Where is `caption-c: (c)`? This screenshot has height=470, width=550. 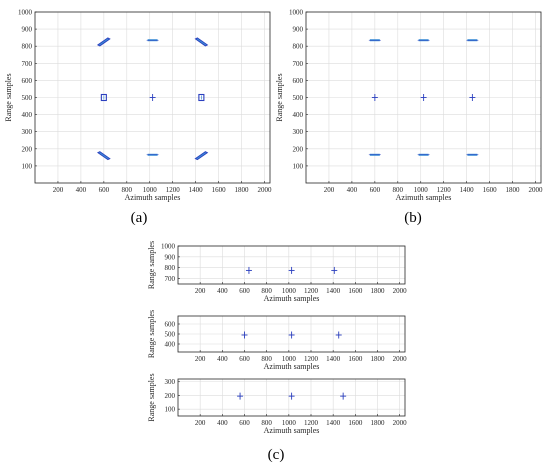
caption-c: (c) is located at coordinates (276, 455).